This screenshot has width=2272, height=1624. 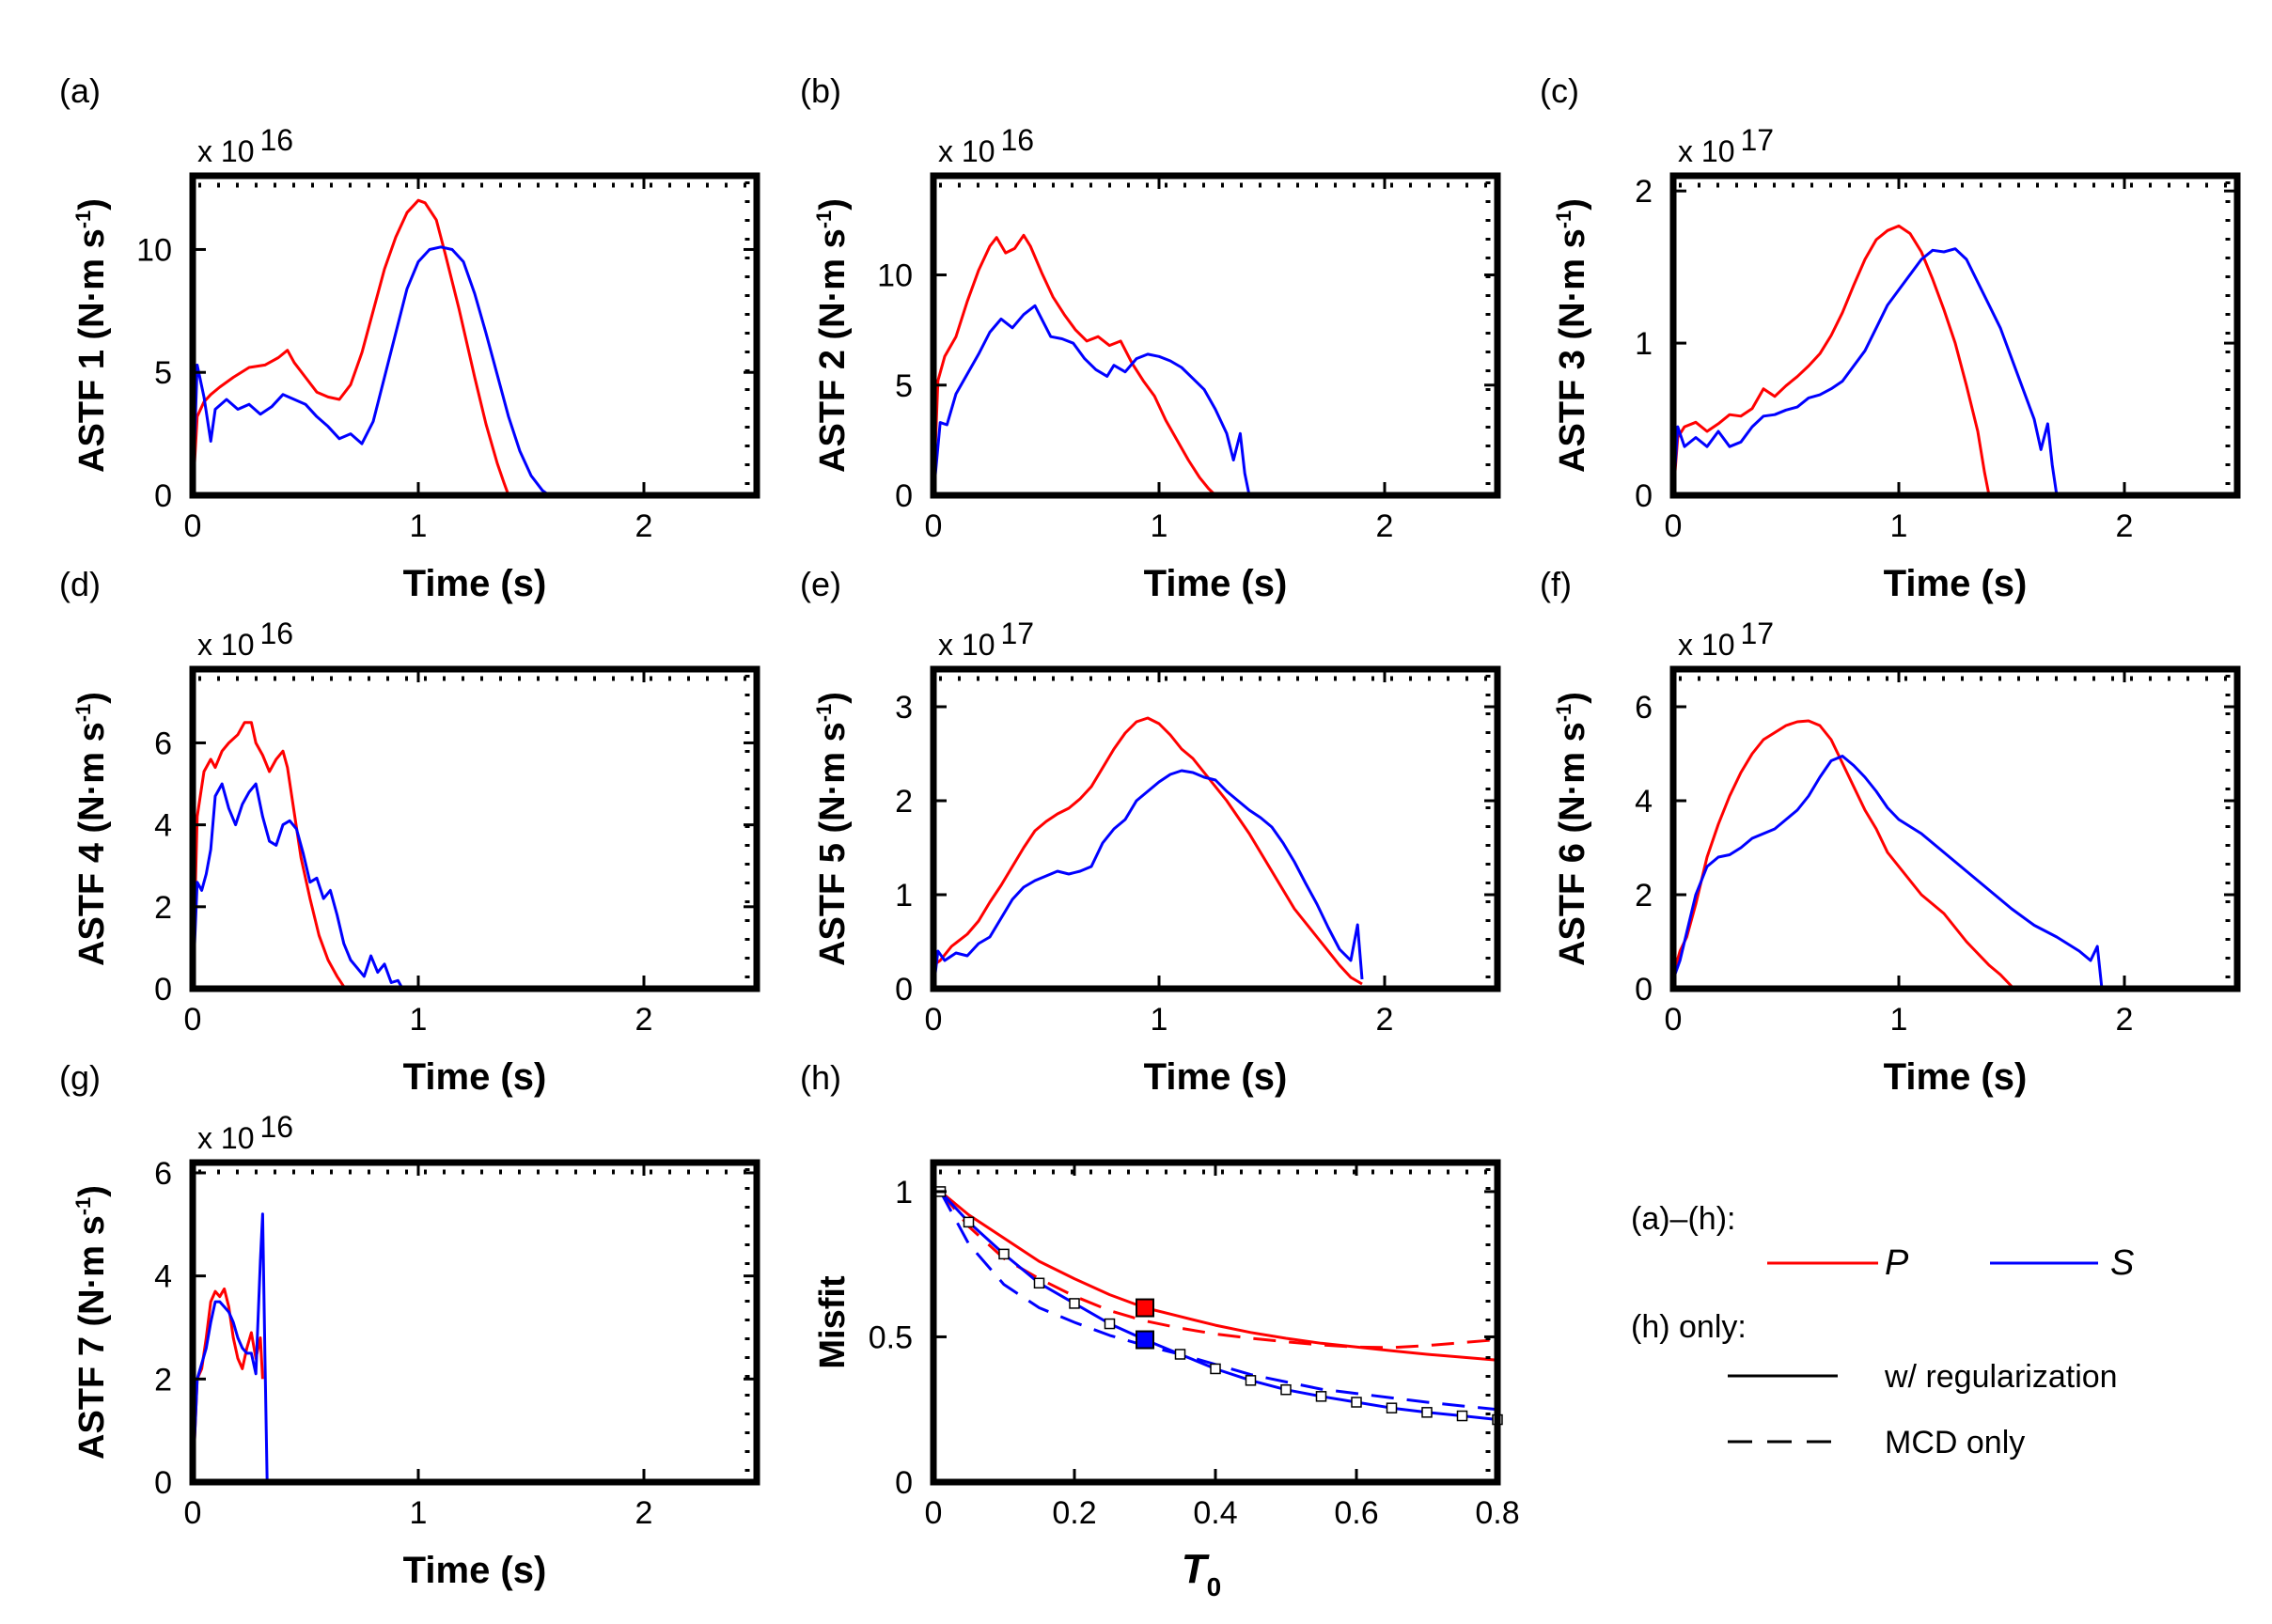 I want to click on series-d-S-line, so click(x=298, y=885).